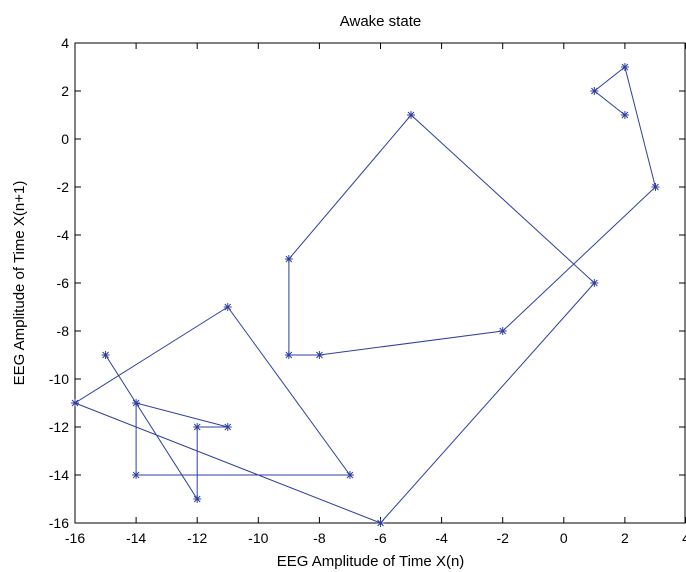 This screenshot has height=572, width=686. What do you see at coordinates (319, 538) in the screenshot?
I see `x-tick-label: -8` at bounding box center [319, 538].